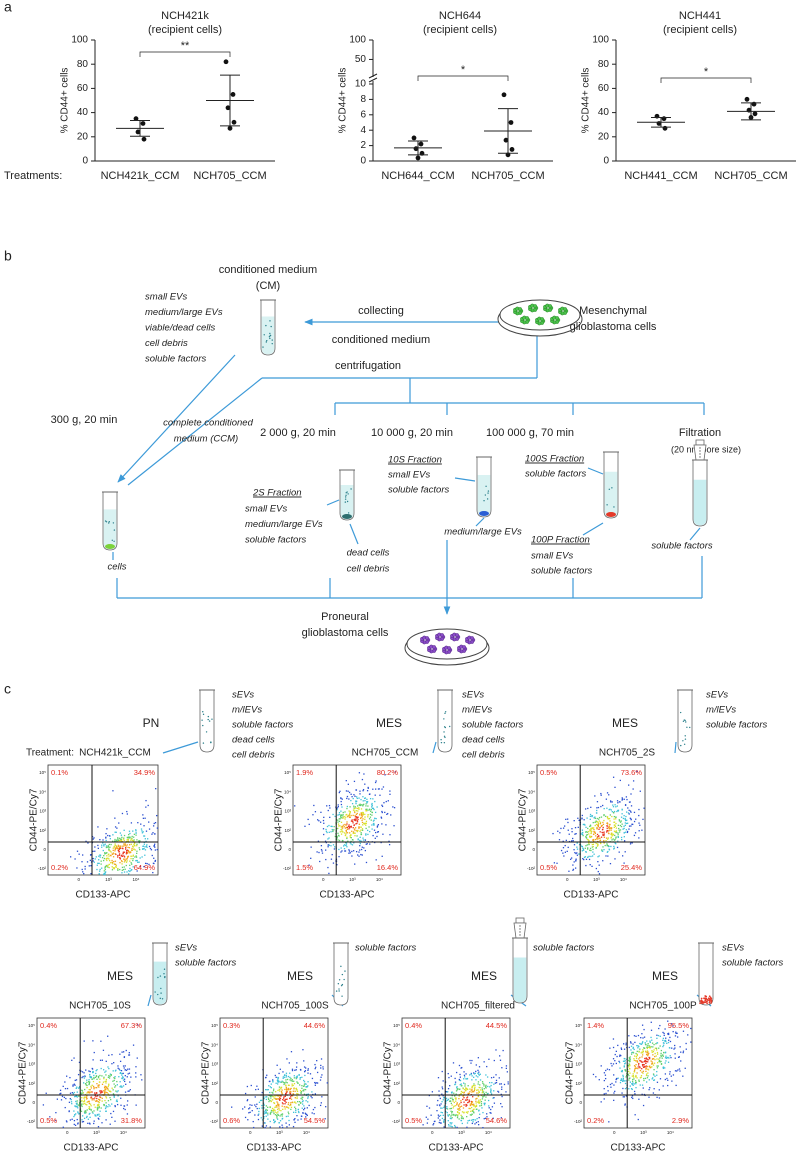 This screenshot has width=796, height=1155. What do you see at coordinates (504, 95) in the screenshot?
I see `data-point` at bounding box center [504, 95].